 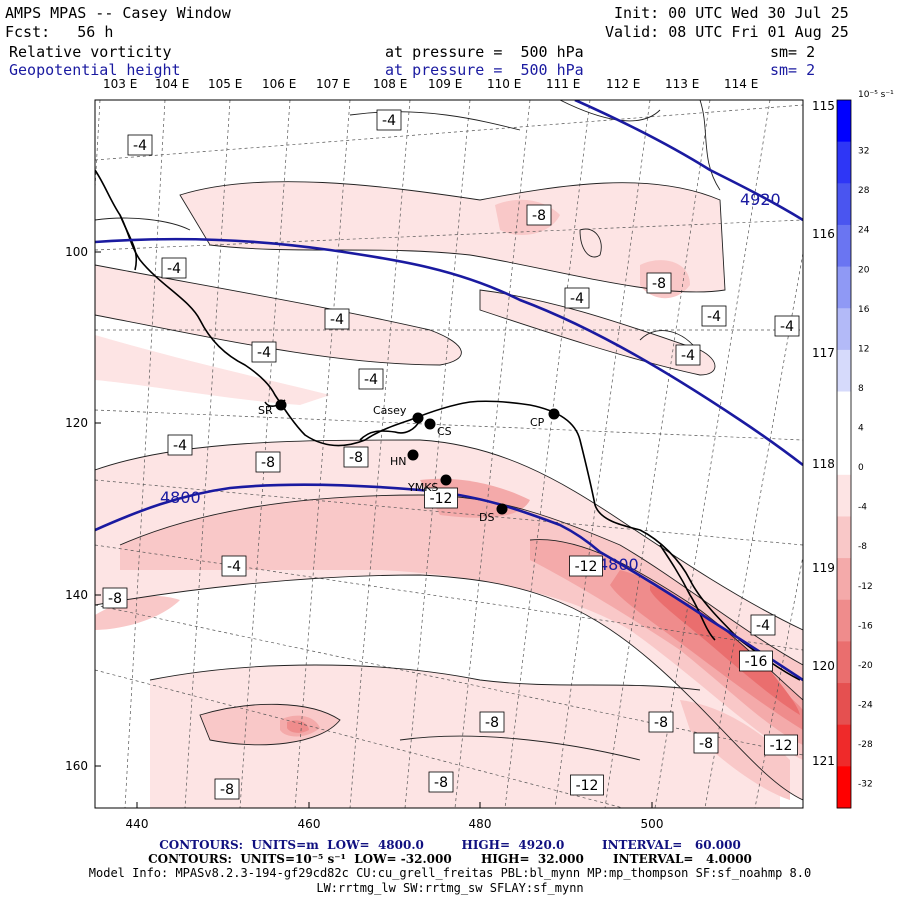 I want to click on station-label: YMKS, so click(x=422, y=487).